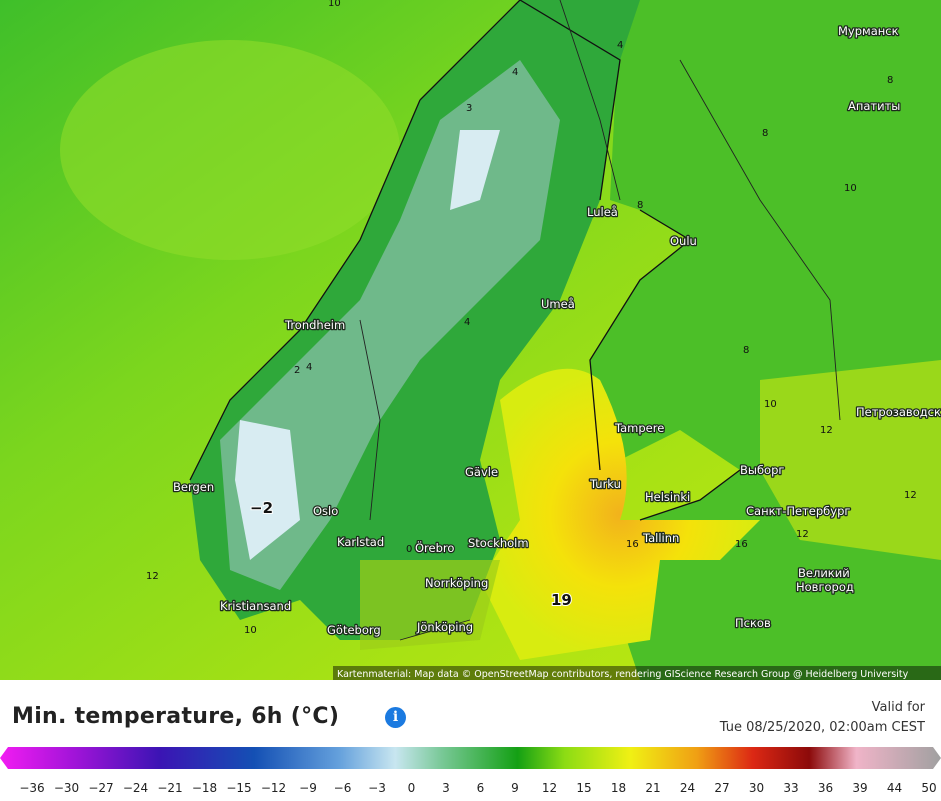 The image size is (941, 801). I want to click on contour-label: 3, so click(469, 108).